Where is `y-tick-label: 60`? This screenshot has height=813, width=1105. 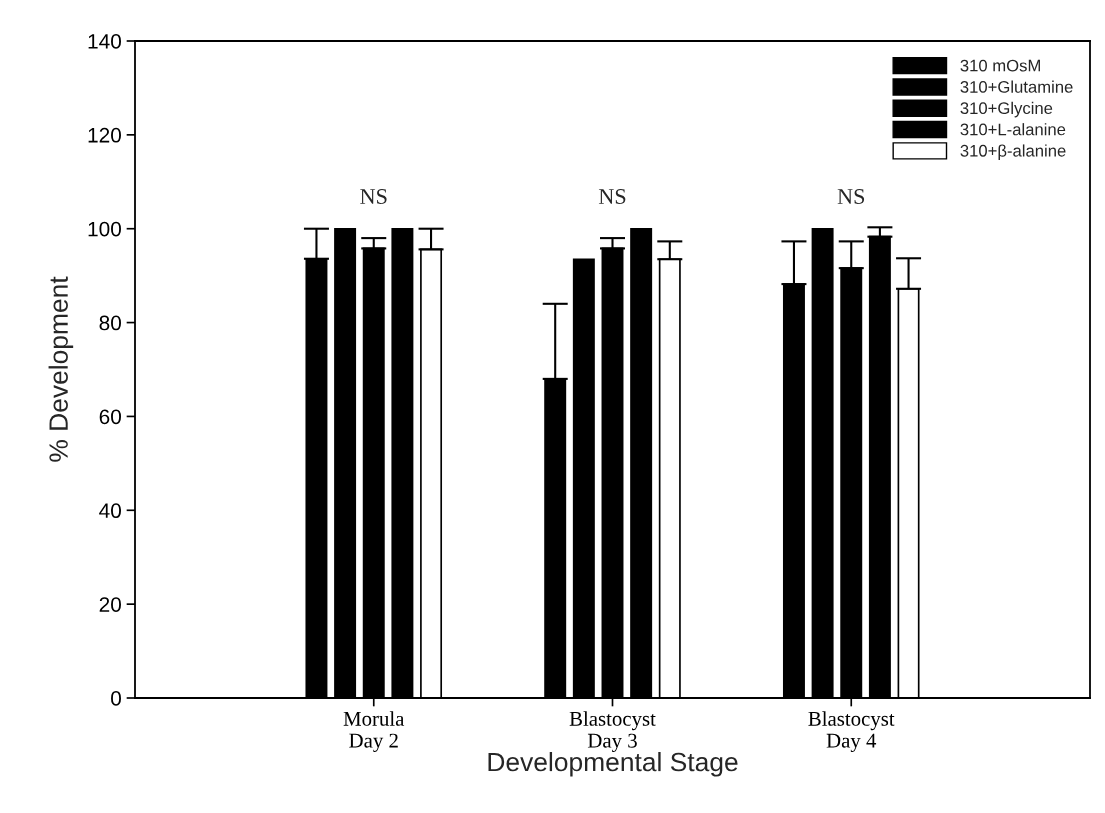
y-tick-label: 60 is located at coordinates (110, 417).